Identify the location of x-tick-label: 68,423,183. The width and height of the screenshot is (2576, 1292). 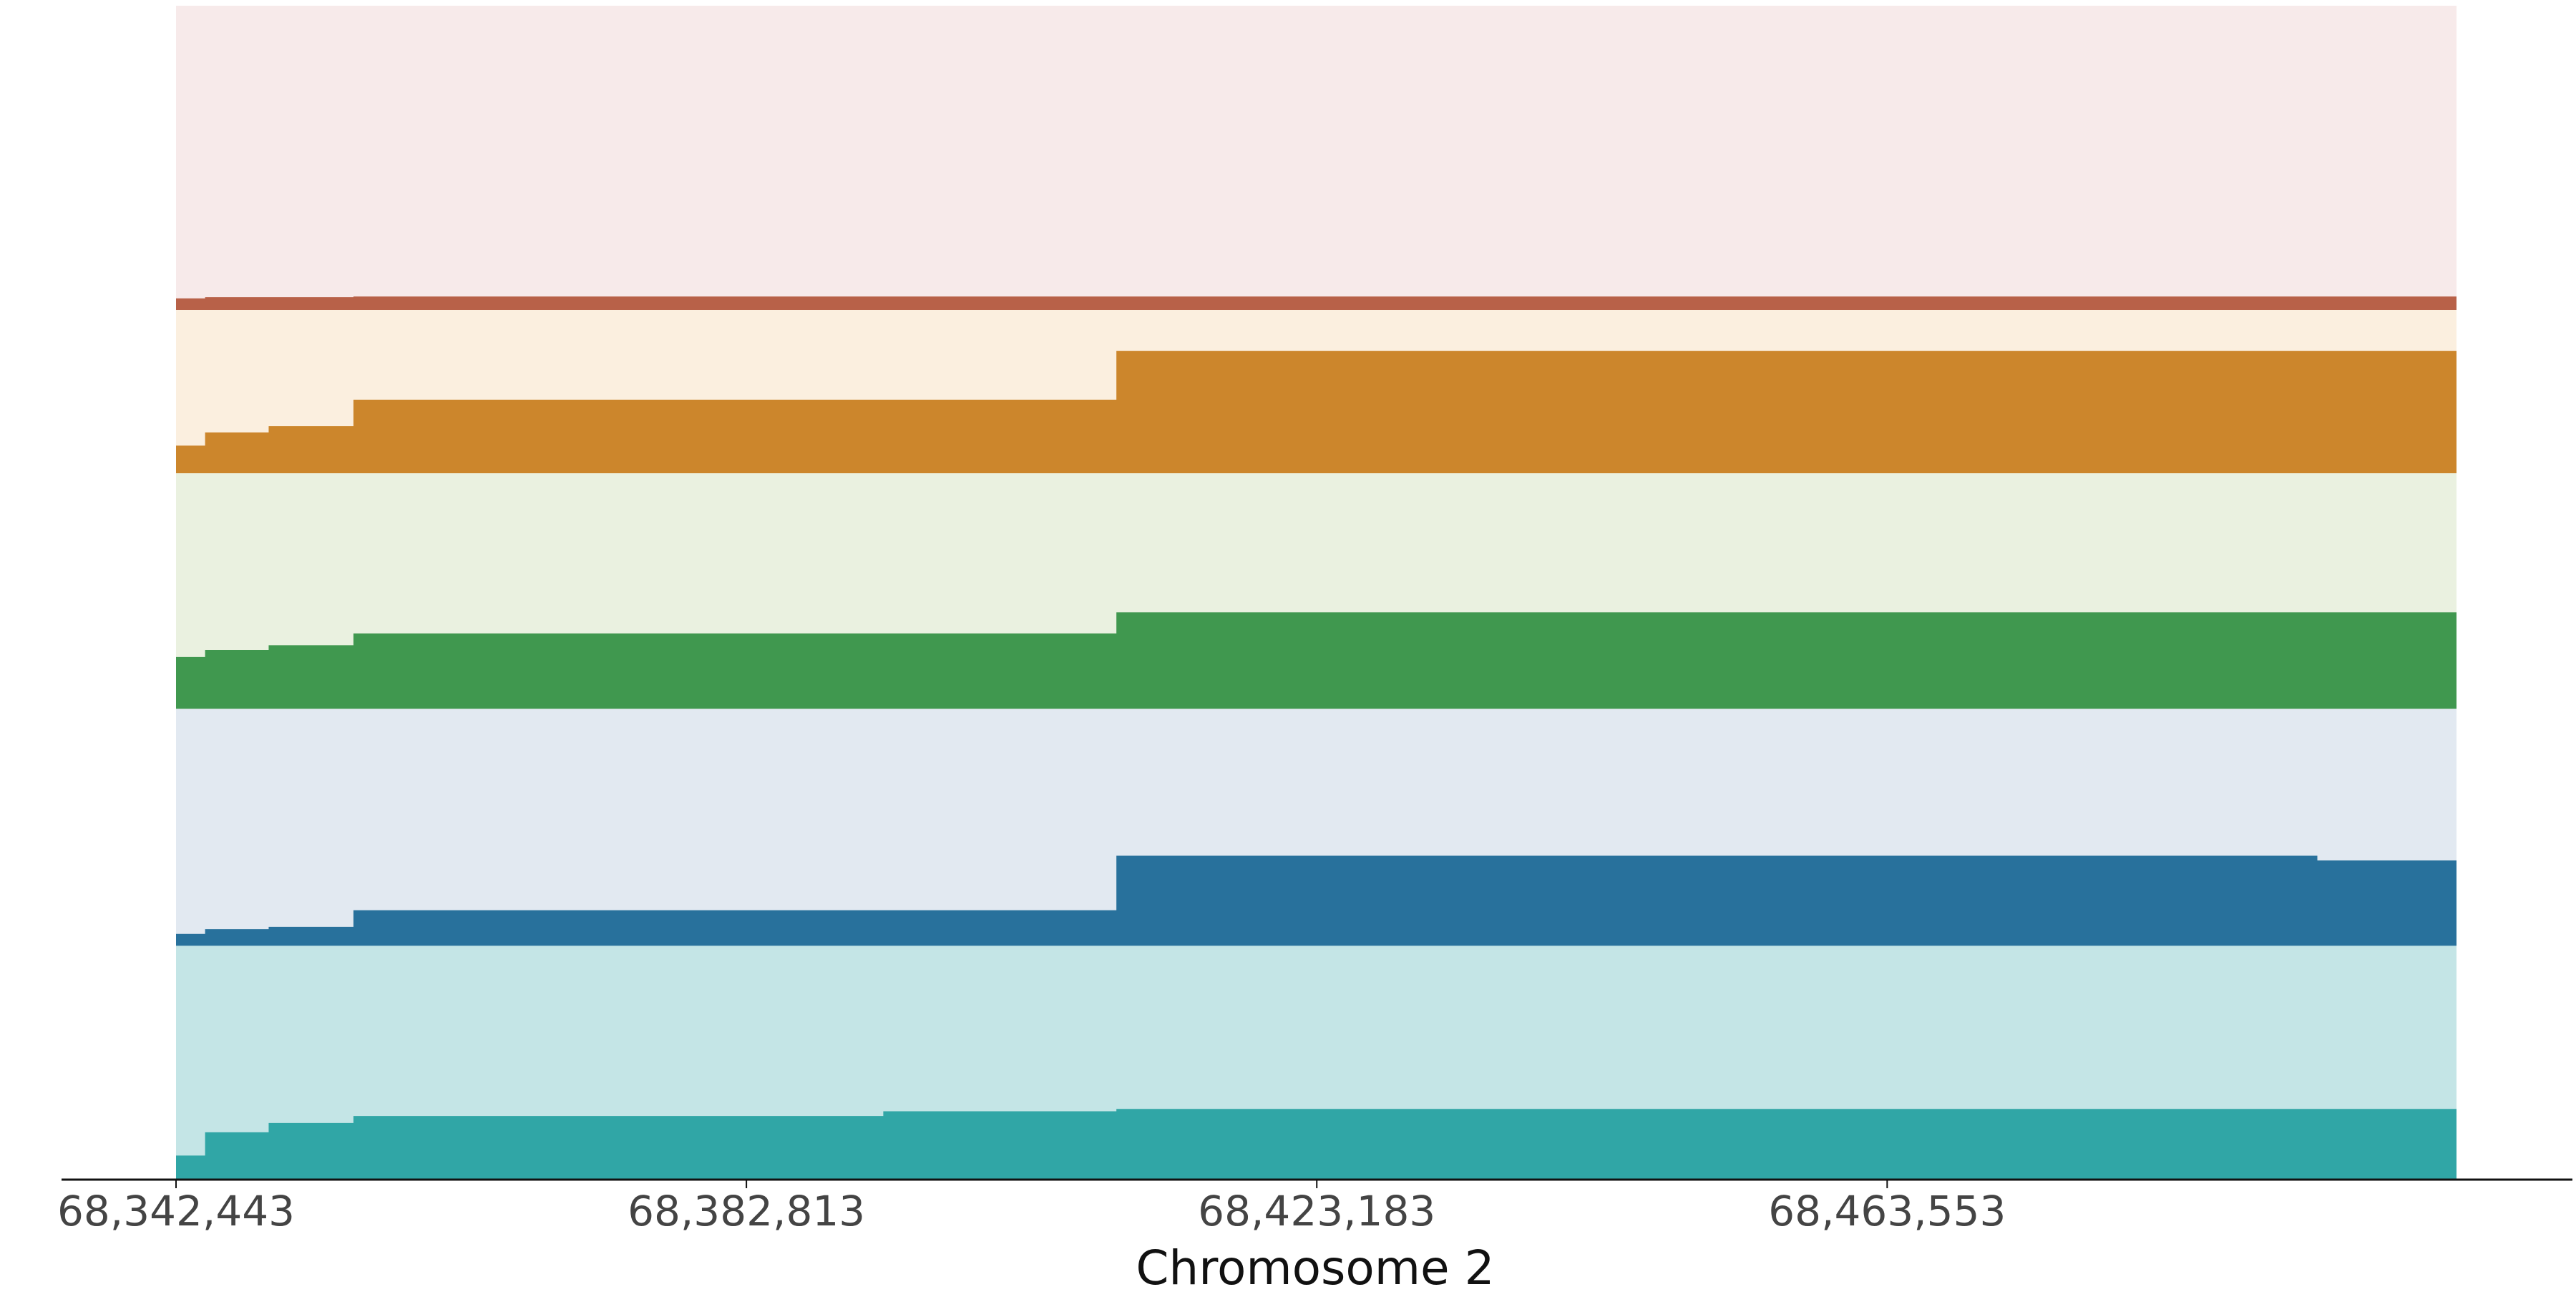
(1316, 1211).